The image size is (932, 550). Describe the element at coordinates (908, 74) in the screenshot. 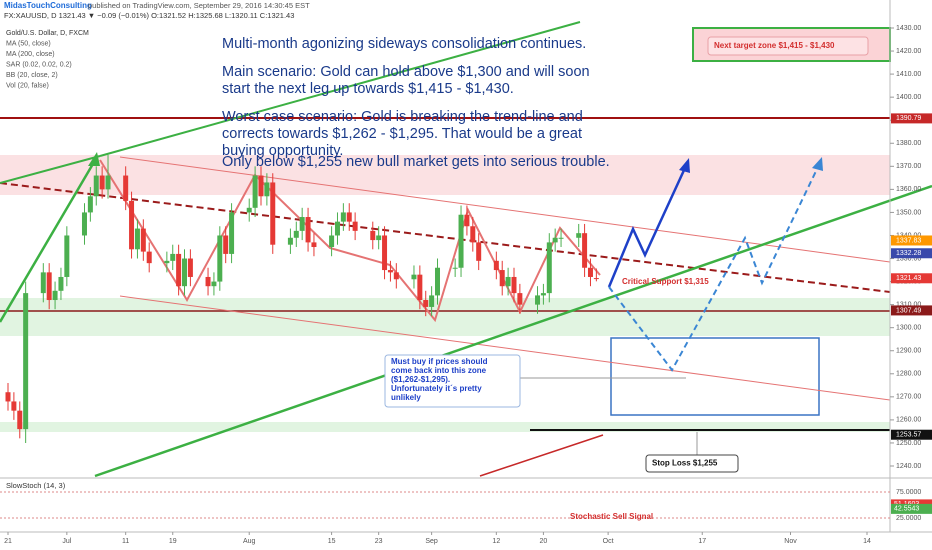

I see `y-tick-label: 1410.00` at that location.